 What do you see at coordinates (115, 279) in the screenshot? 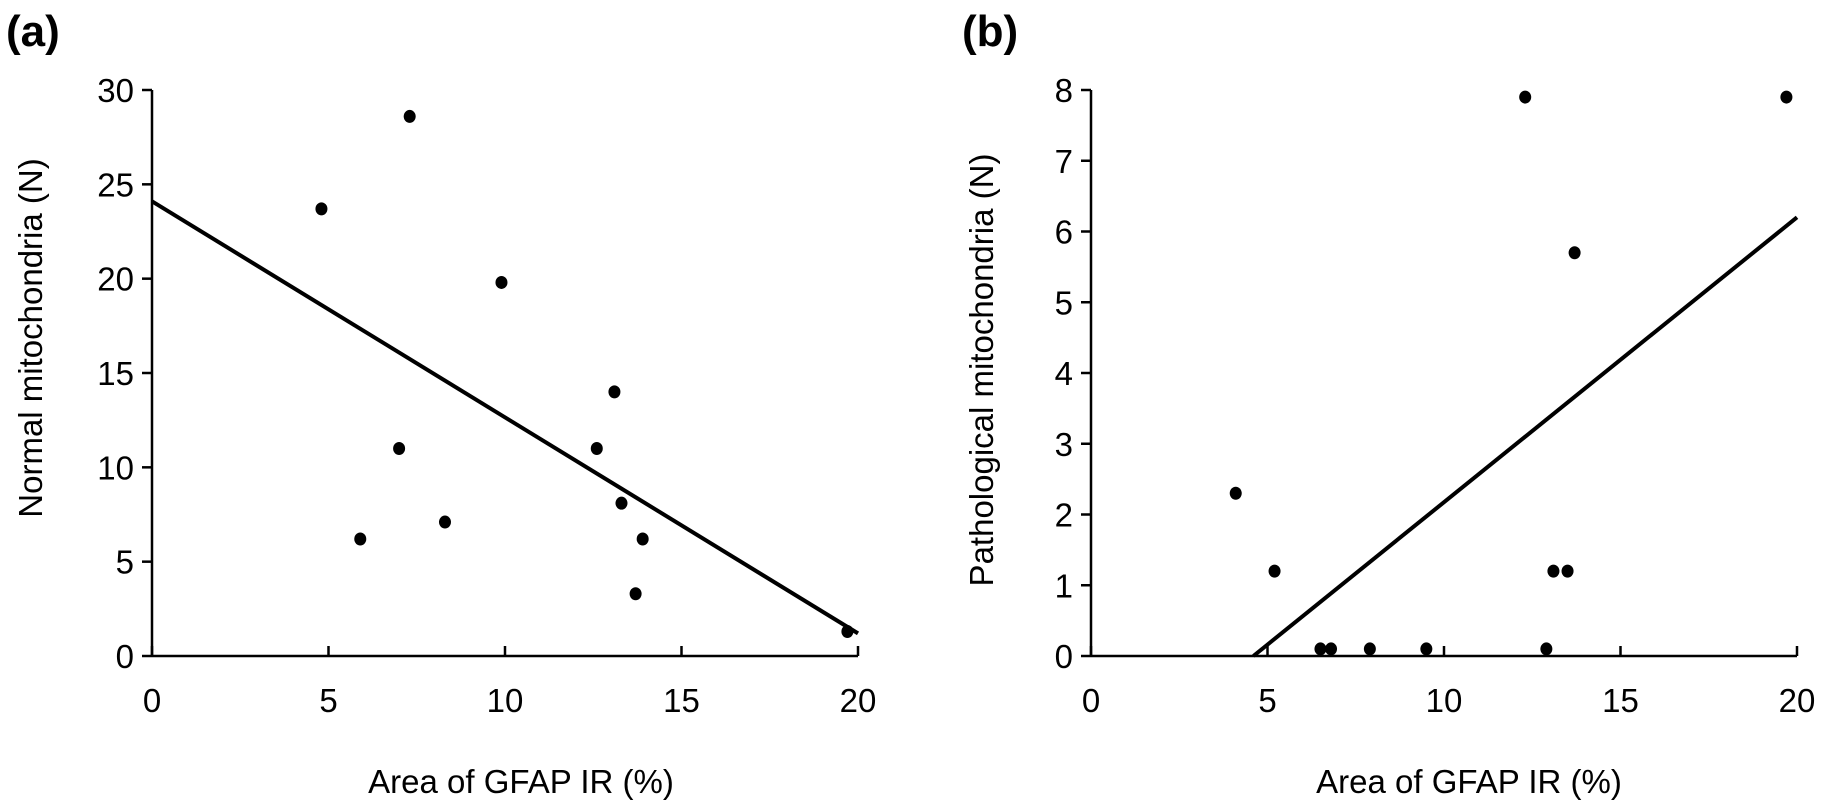
I see `panel-a-y-tick-label: 20` at bounding box center [115, 279].